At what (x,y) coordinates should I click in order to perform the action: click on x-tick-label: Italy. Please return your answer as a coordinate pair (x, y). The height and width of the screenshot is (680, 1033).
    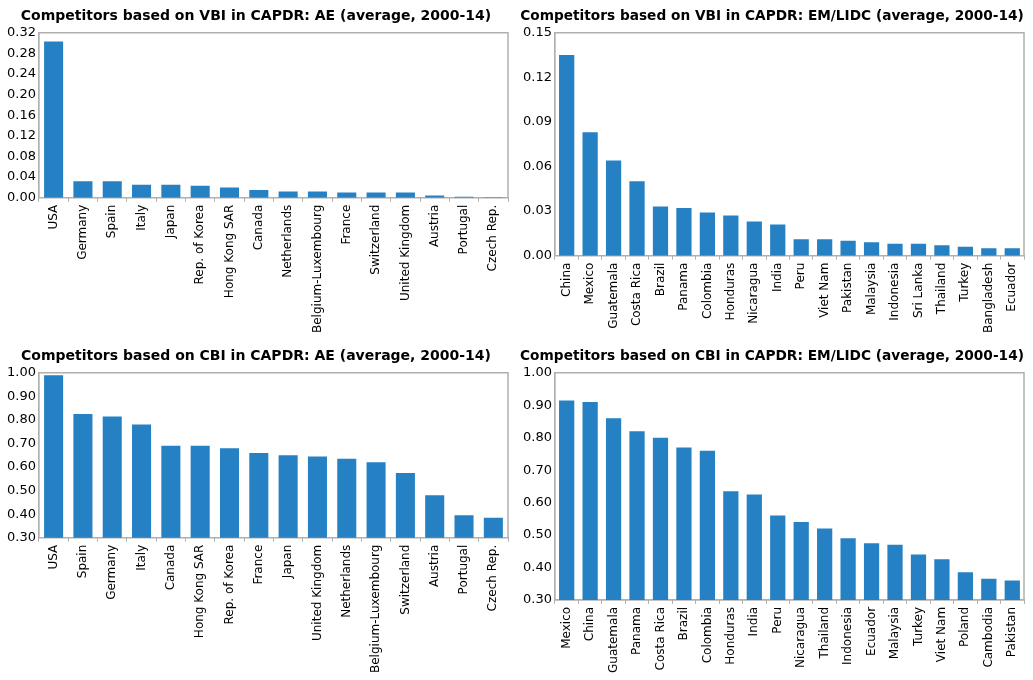
    Looking at the image, I should click on (140, 217).